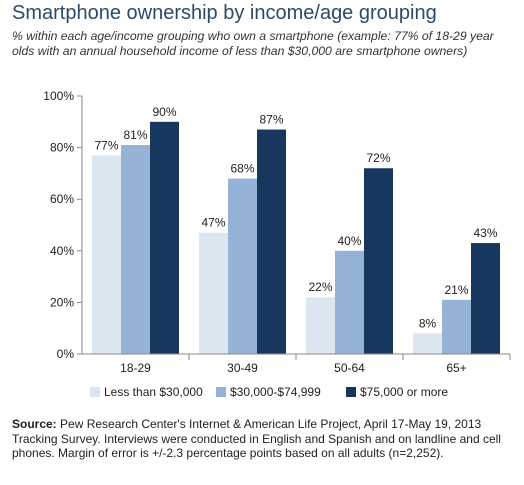  Describe the element at coordinates (242, 169) in the screenshot. I see `data-label: 68%` at that location.